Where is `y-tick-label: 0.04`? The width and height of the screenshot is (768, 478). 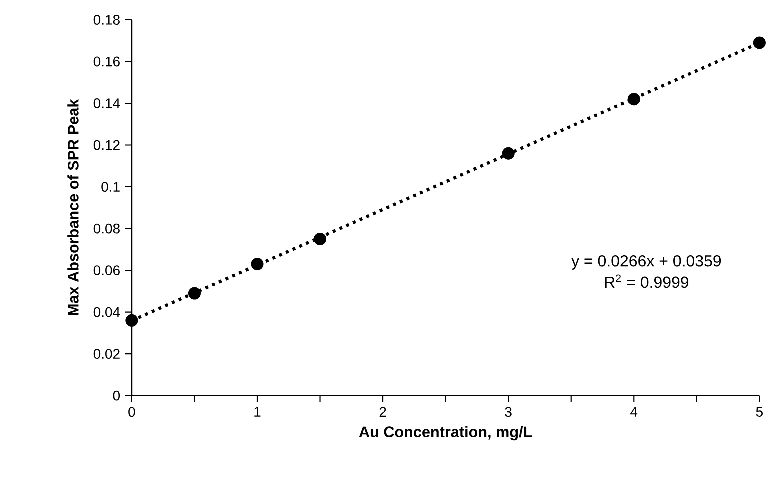 y-tick-label: 0.04 is located at coordinates (107, 312).